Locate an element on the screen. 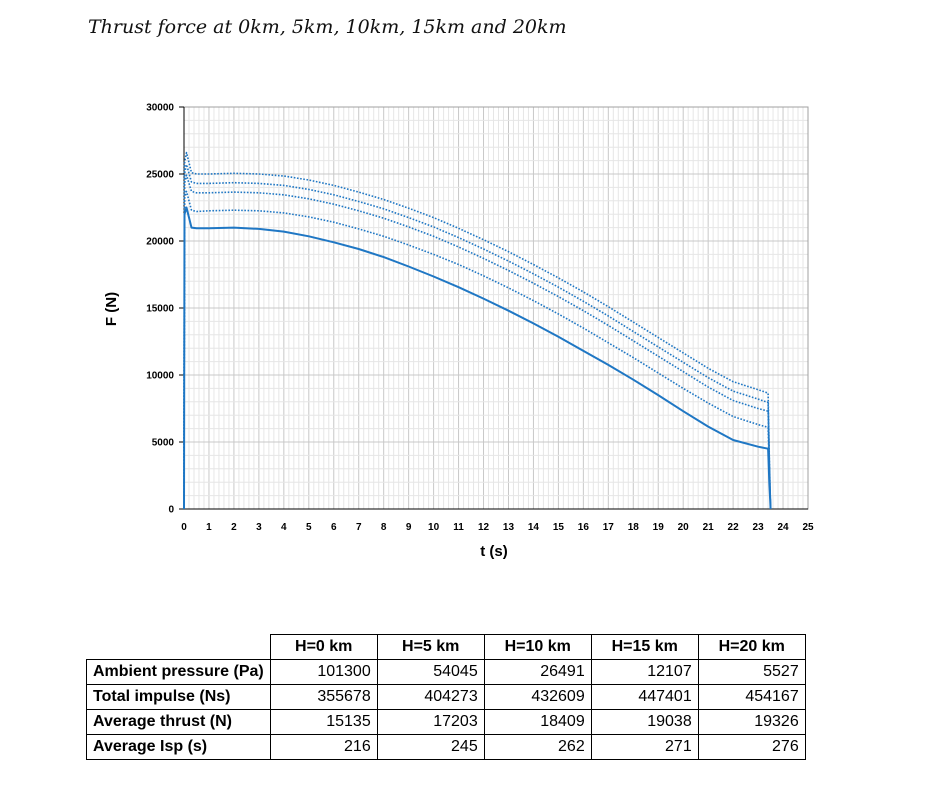 This screenshot has height=799, width=929. x-tick-label: 8 is located at coordinates (384, 527).